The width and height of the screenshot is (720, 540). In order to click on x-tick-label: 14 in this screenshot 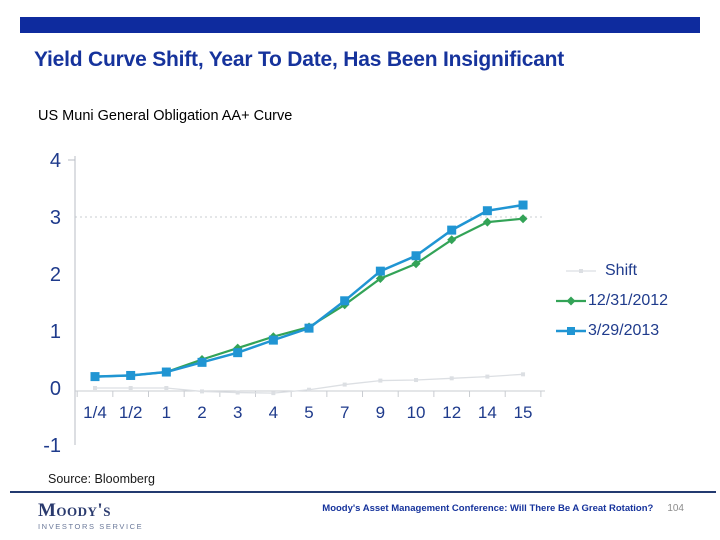, I will do `click(487, 412)`.